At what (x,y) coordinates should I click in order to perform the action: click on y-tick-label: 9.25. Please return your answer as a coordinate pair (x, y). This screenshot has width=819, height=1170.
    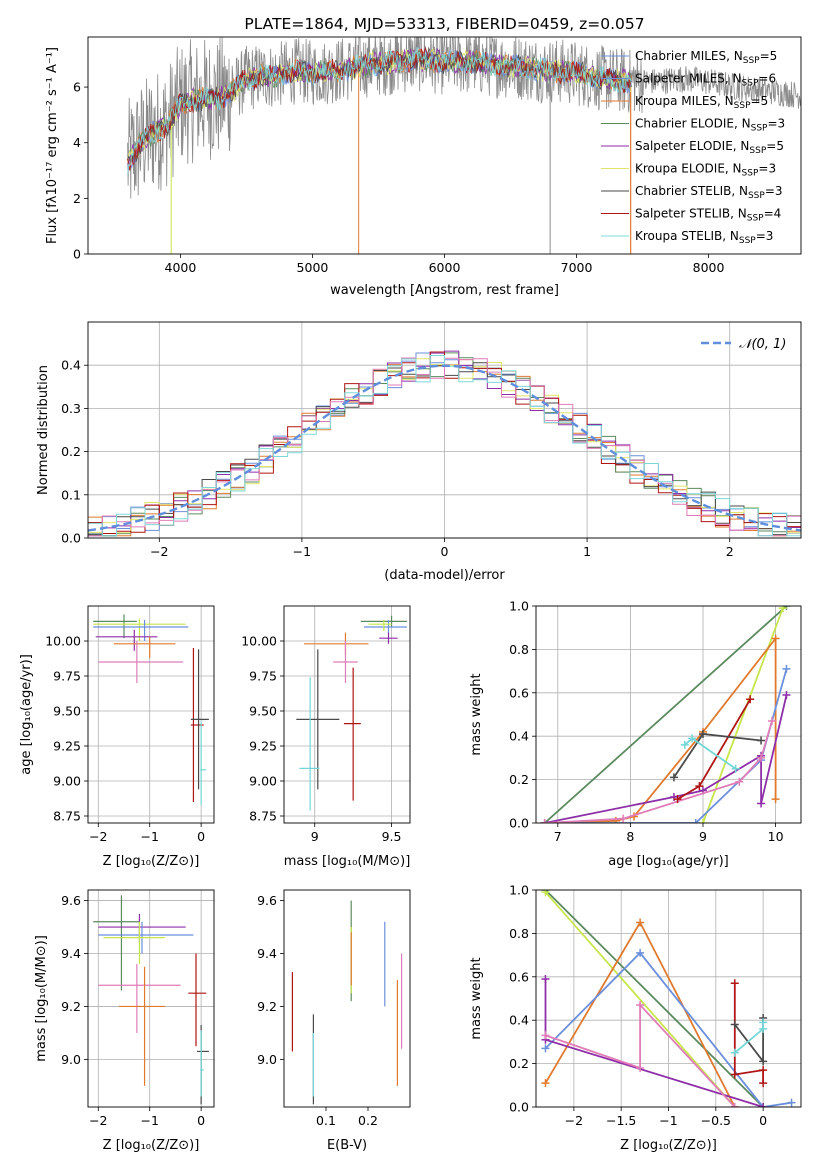
    Looking at the image, I should click on (263, 746).